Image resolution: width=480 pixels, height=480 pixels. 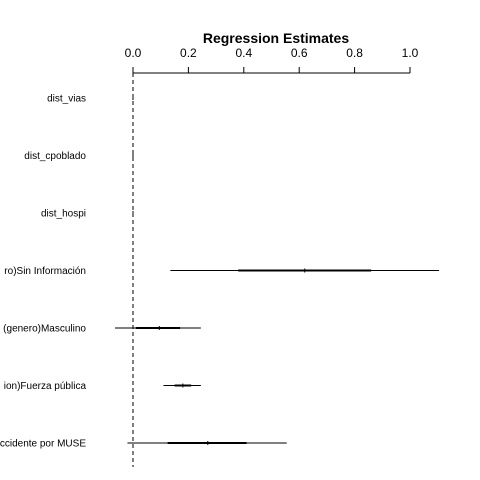 What do you see at coordinates (133, 53) in the screenshot?
I see `x-tick-label: 0.0` at bounding box center [133, 53].